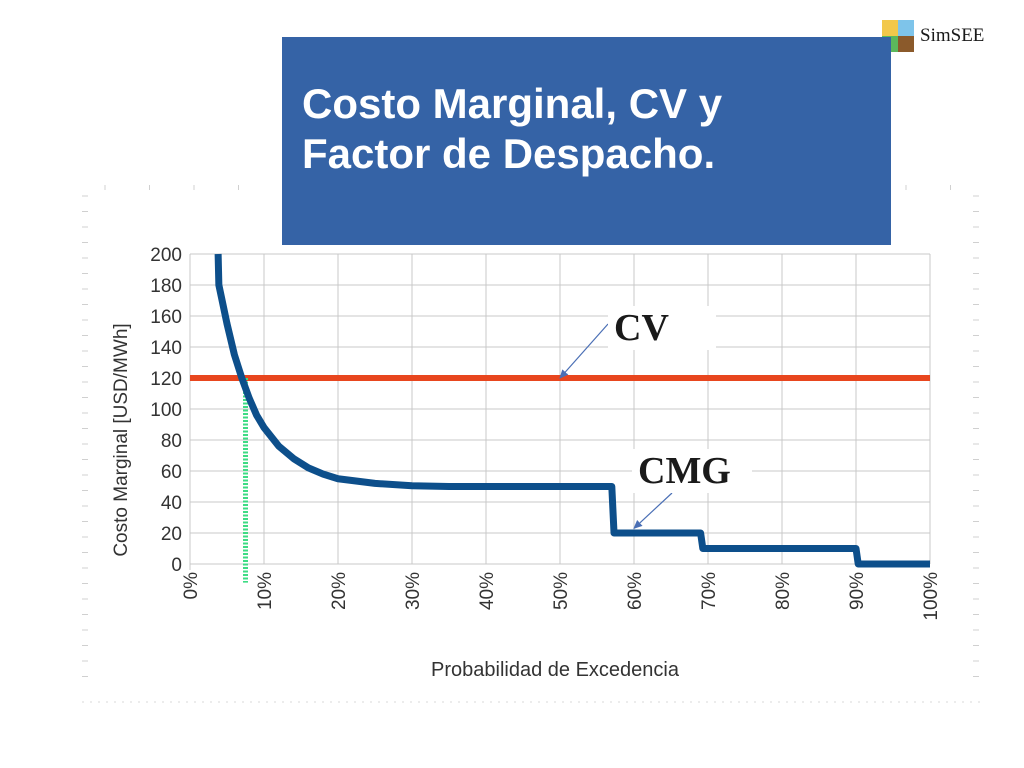 The image size is (1024, 768). What do you see at coordinates (635, 591) in the screenshot?
I see `x-tick-label: 60%` at bounding box center [635, 591].